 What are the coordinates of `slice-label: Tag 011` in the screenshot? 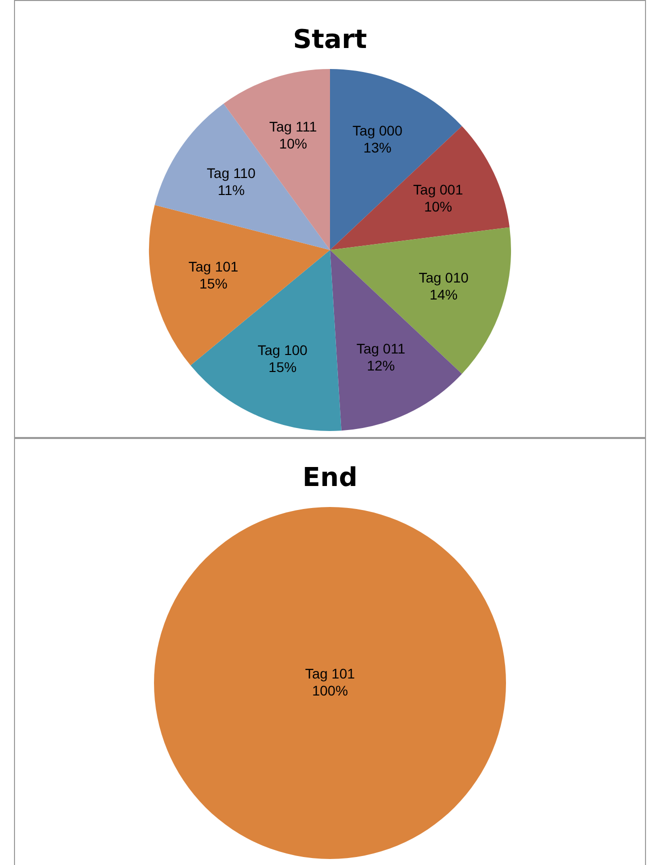 It's located at (381, 348).